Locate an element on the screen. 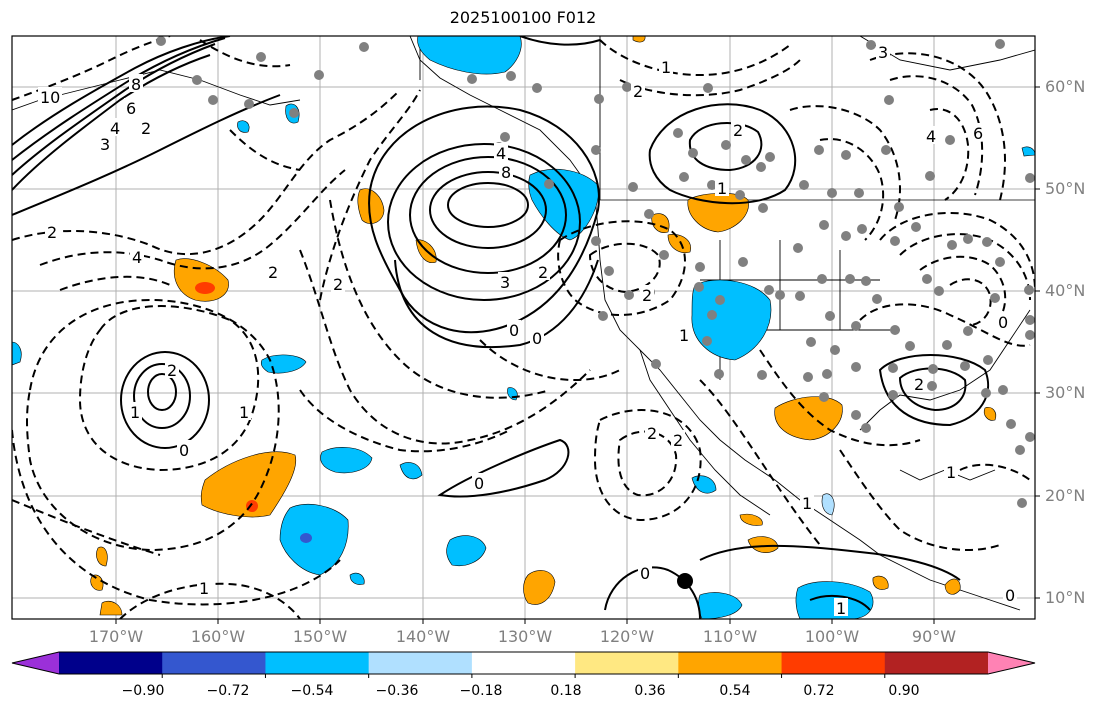 This screenshot has height=712, width=1105. position-marker is located at coordinates (685, 581).